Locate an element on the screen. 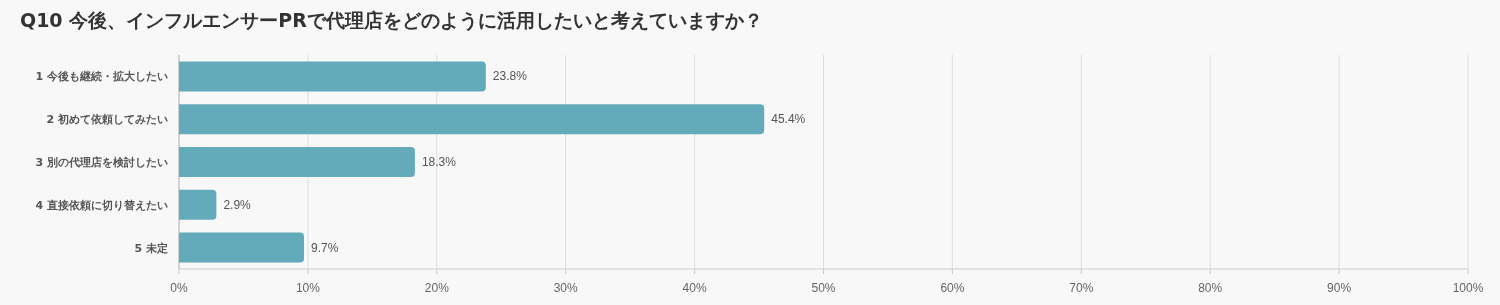 The height and width of the screenshot is (305, 1500). data-label: 18.3% is located at coordinates (439, 162).